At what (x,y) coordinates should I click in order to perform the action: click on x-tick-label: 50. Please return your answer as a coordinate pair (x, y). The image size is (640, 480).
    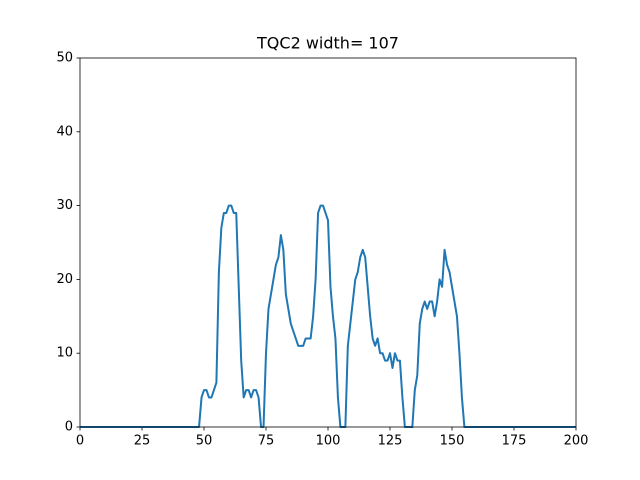
    Looking at the image, I should click on (204, 441).